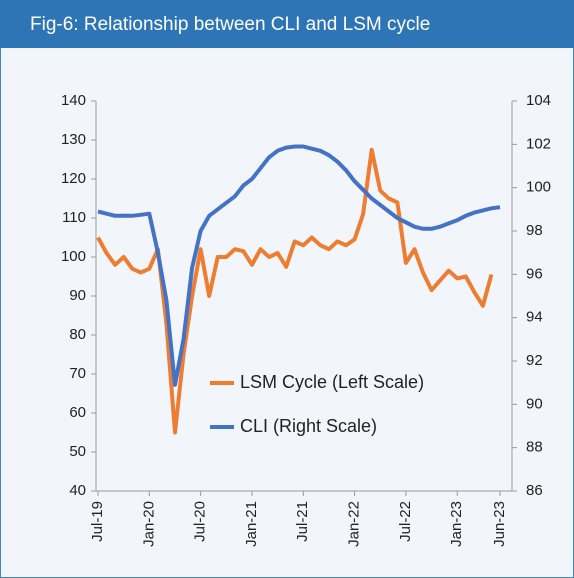 The image size is (574, 578). What do you see at coordinates (534, 317) in the screenshot?
I see `y2-tick-label: 94` at bounding box center [534, 317].